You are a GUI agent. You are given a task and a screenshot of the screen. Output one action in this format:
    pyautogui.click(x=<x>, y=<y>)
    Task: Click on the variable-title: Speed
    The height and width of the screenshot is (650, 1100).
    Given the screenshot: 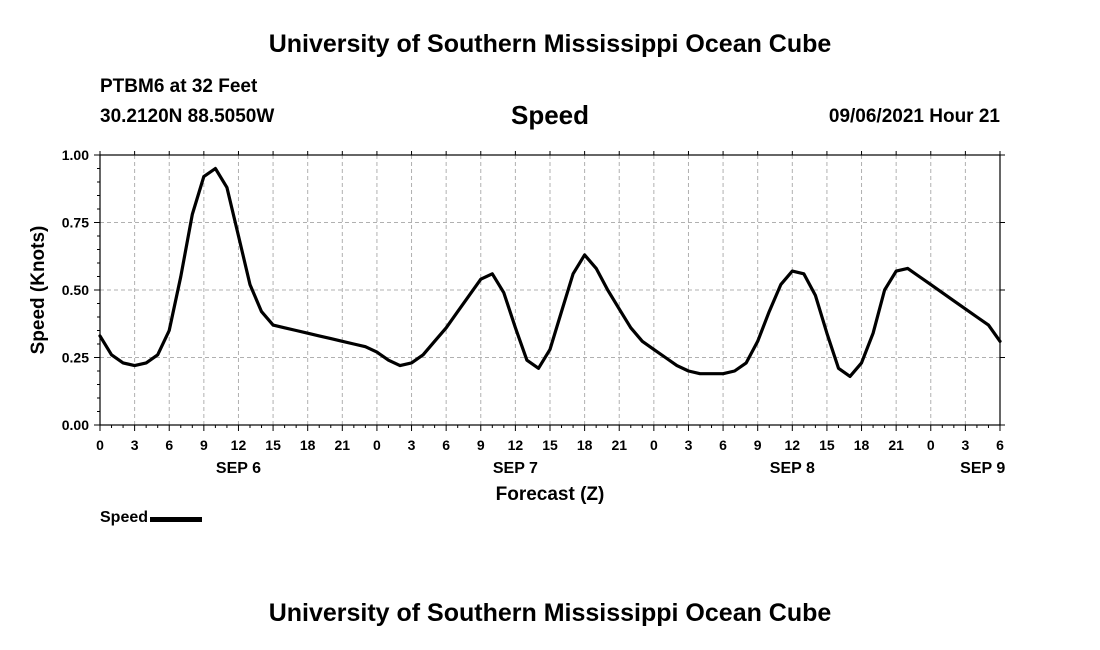 What is the action you would take?
    pyautogui.click(x=550, y=115)
    